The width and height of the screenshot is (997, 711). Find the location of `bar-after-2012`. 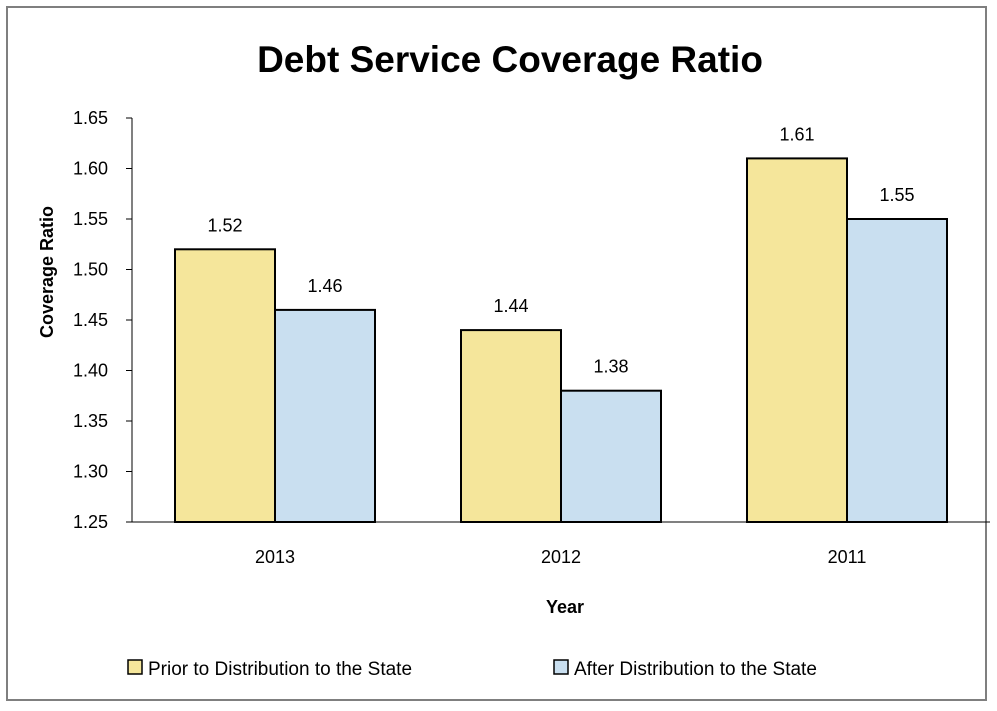

bar-after-2012 is located at coordinates (611, 456).